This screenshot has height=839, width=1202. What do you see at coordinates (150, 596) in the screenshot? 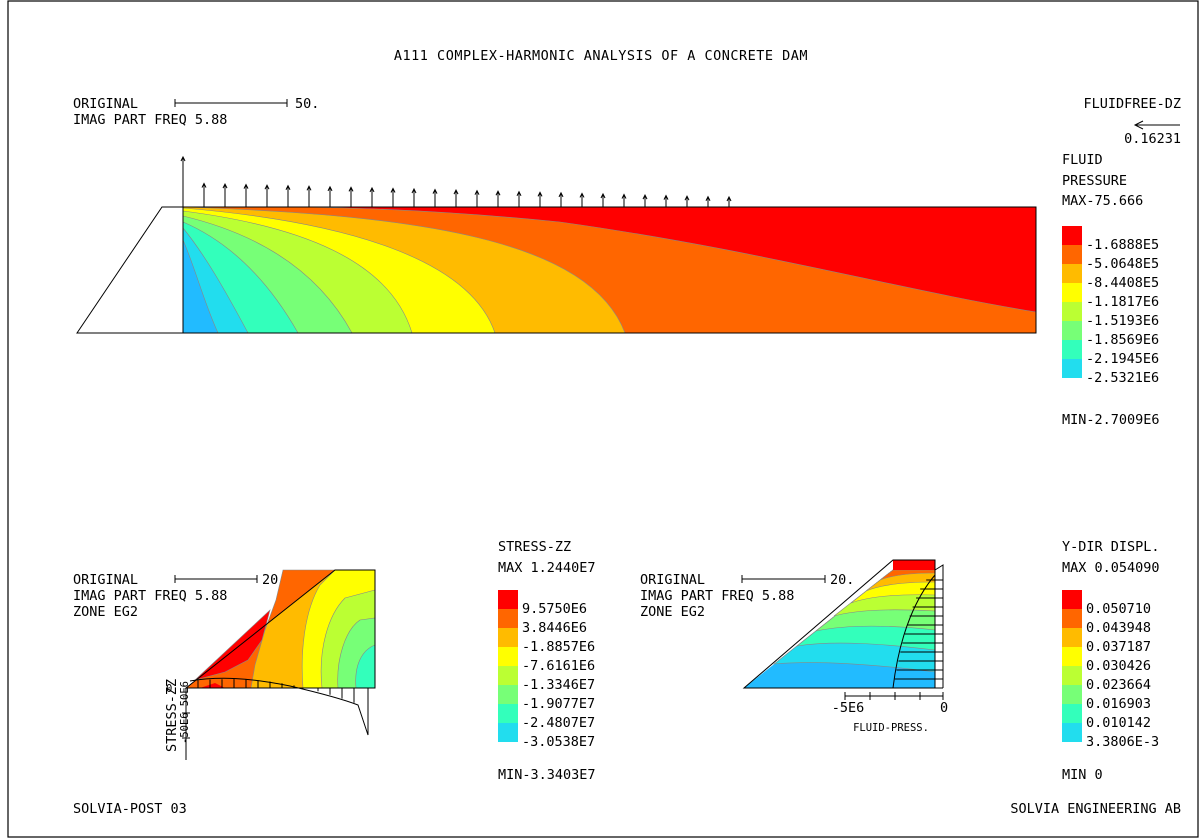
I see `bl-freq-label: IMAG PART FREQ 5.88` at bounding box center [150, 596].